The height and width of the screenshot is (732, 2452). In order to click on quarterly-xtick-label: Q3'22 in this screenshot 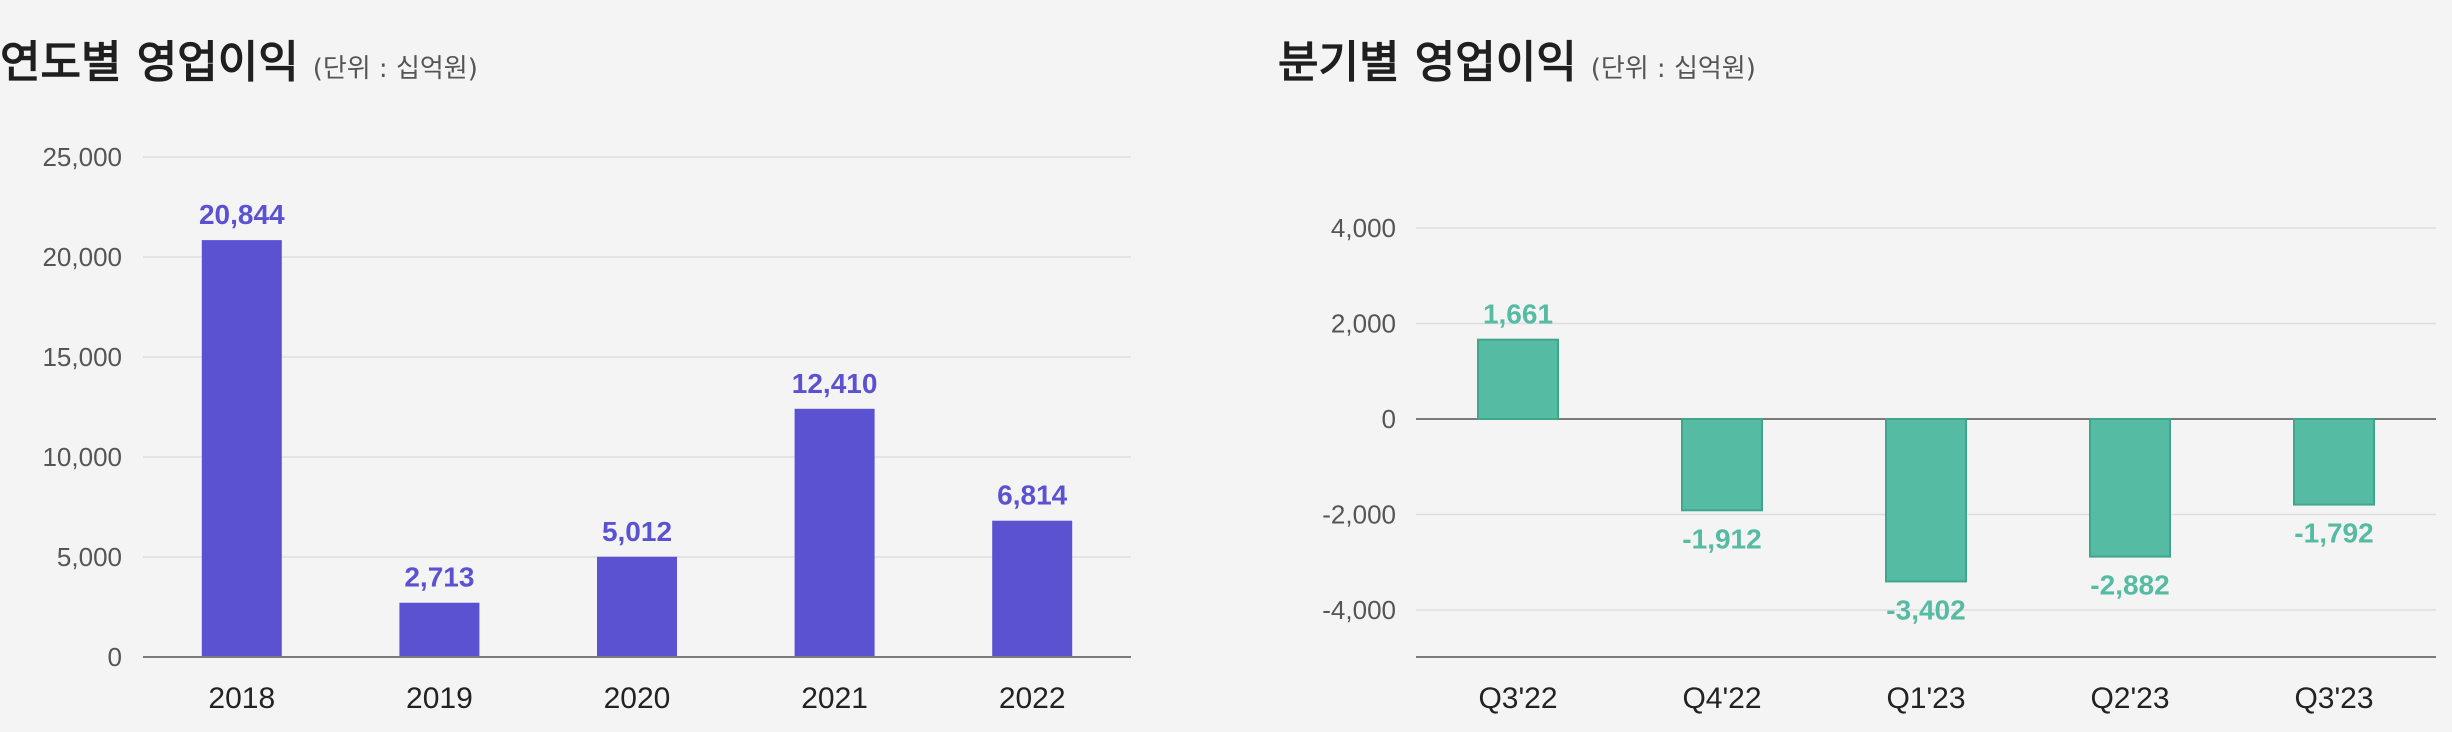, I will do `click(1517, 698)`.